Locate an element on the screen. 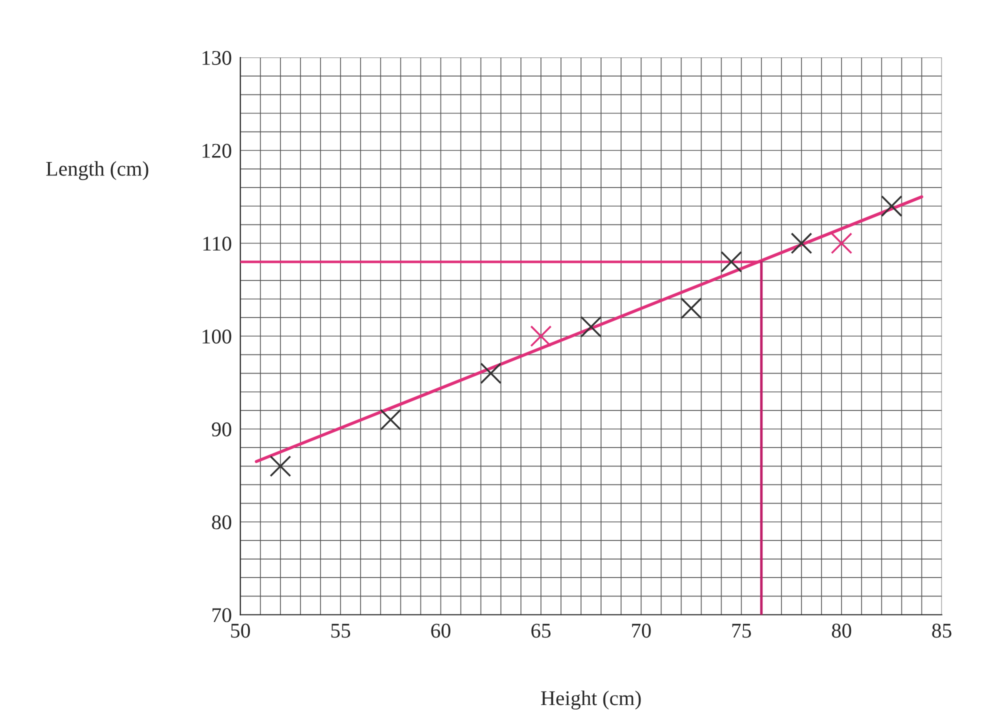 The width and height of the screenshot is (981, 719). x-tick-label: 85 is located at coordinates (942, 631).